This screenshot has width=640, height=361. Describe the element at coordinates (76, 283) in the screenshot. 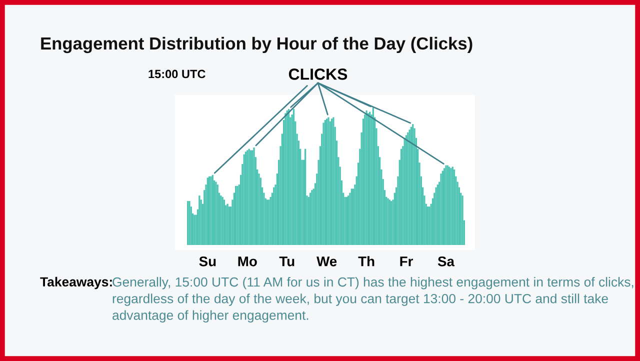

I see `text: Takeaways:` at that location.